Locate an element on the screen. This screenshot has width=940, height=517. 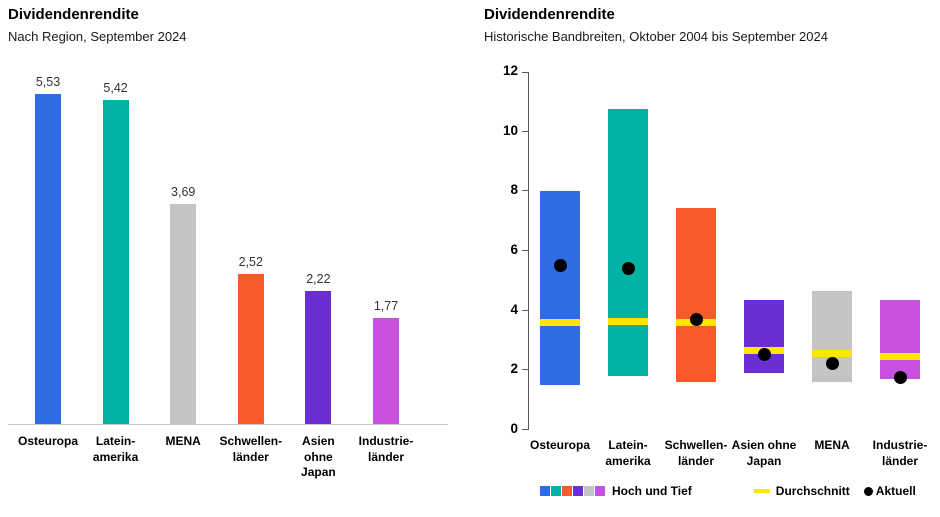
left-chart-title: Dividendenrendite is located at coordinates (73, 14).